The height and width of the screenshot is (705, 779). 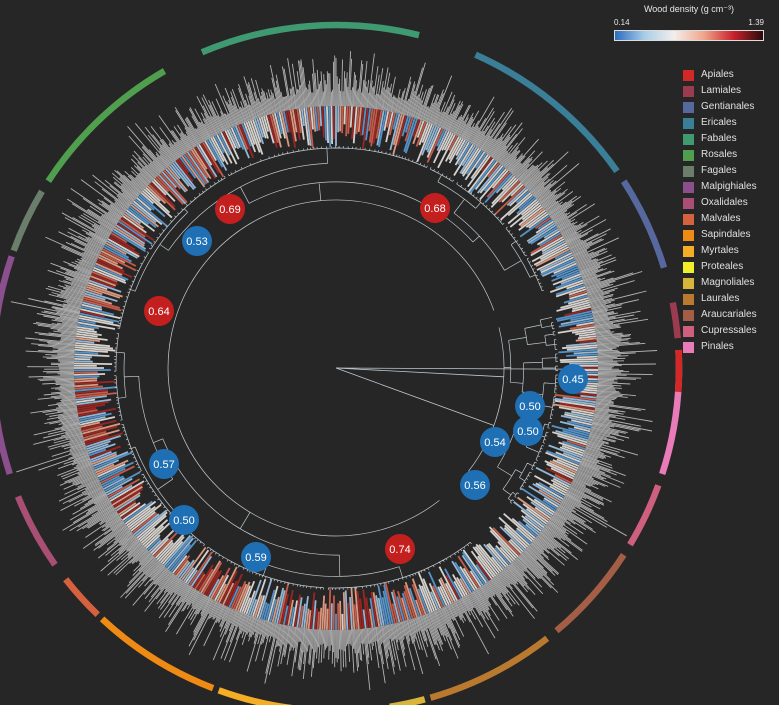 I want to click on colorbar-min-label: 0.14, so click(x=622, y=22).